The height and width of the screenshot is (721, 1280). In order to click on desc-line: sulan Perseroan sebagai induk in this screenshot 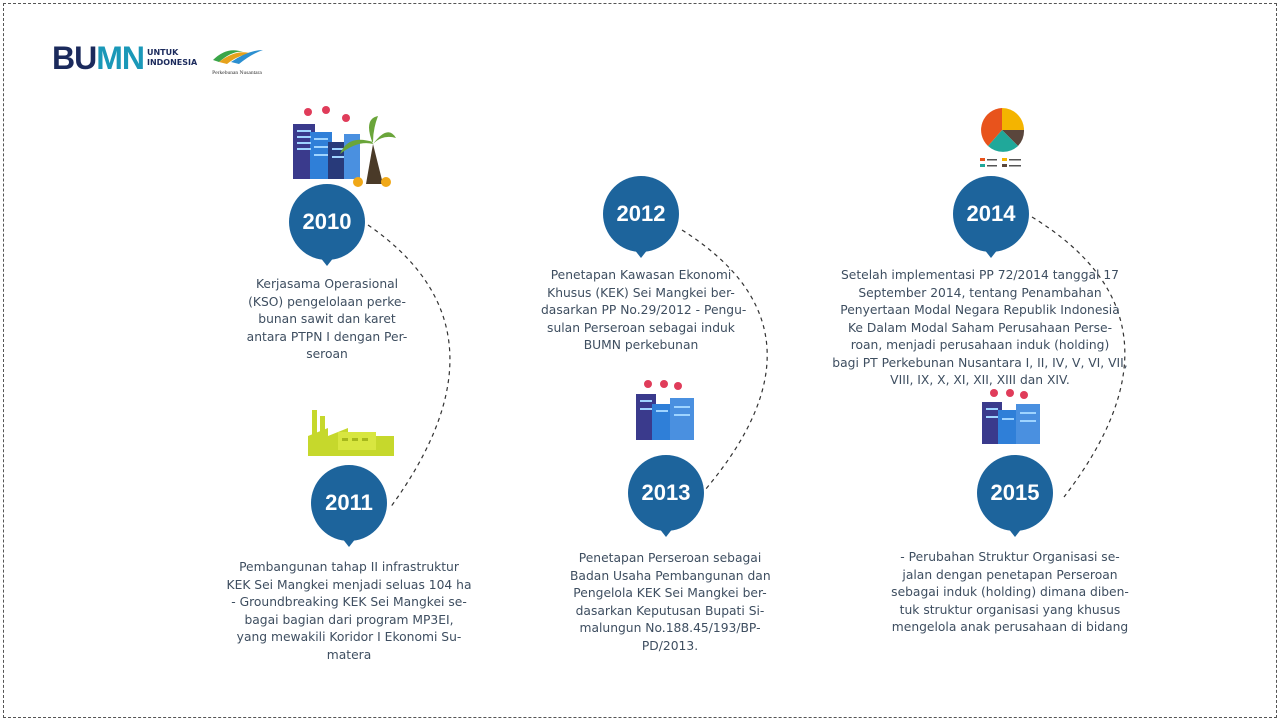, I will do `click(641, 327)`.